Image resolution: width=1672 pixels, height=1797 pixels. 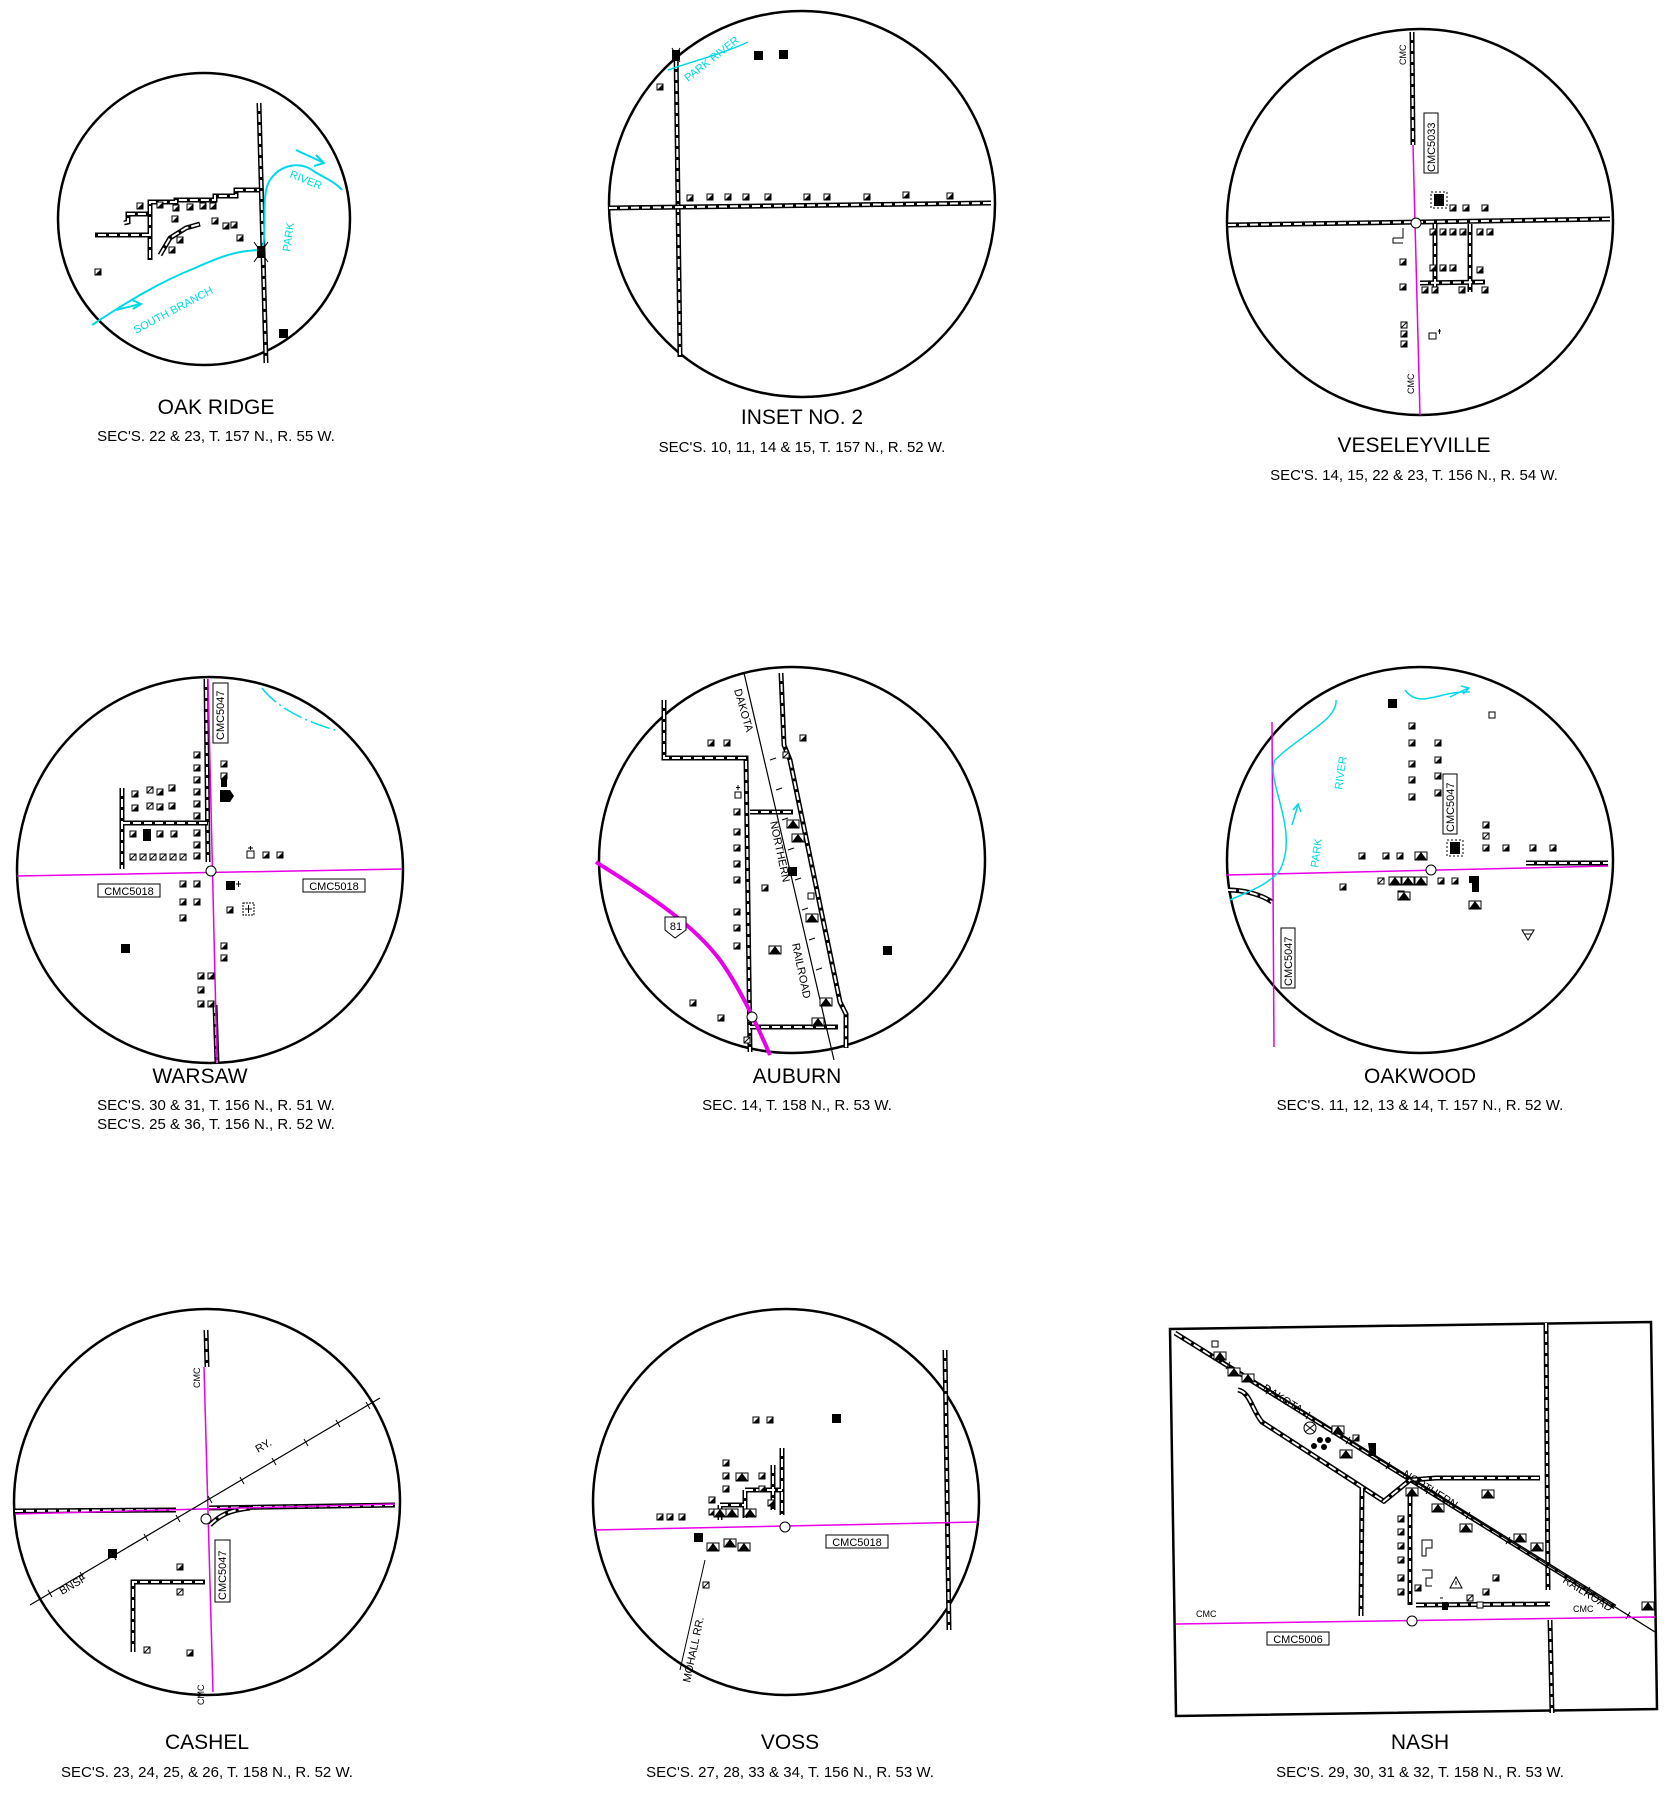 I want to click on park-river-label: PARK RIVER, so click(x=711, y=59).